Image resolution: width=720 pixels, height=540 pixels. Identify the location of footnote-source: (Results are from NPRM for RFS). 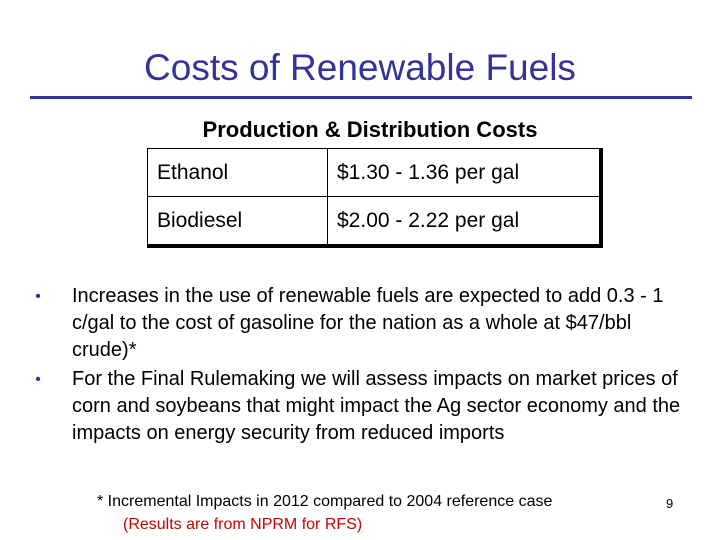
(243, 524).